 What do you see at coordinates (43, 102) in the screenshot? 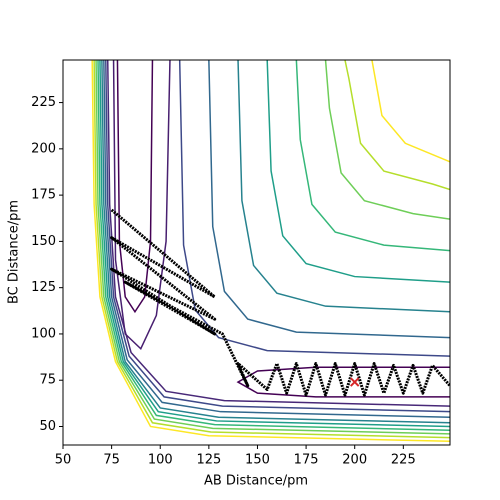
I see `y-tick-label: 225` at bounding box center [43, 102].